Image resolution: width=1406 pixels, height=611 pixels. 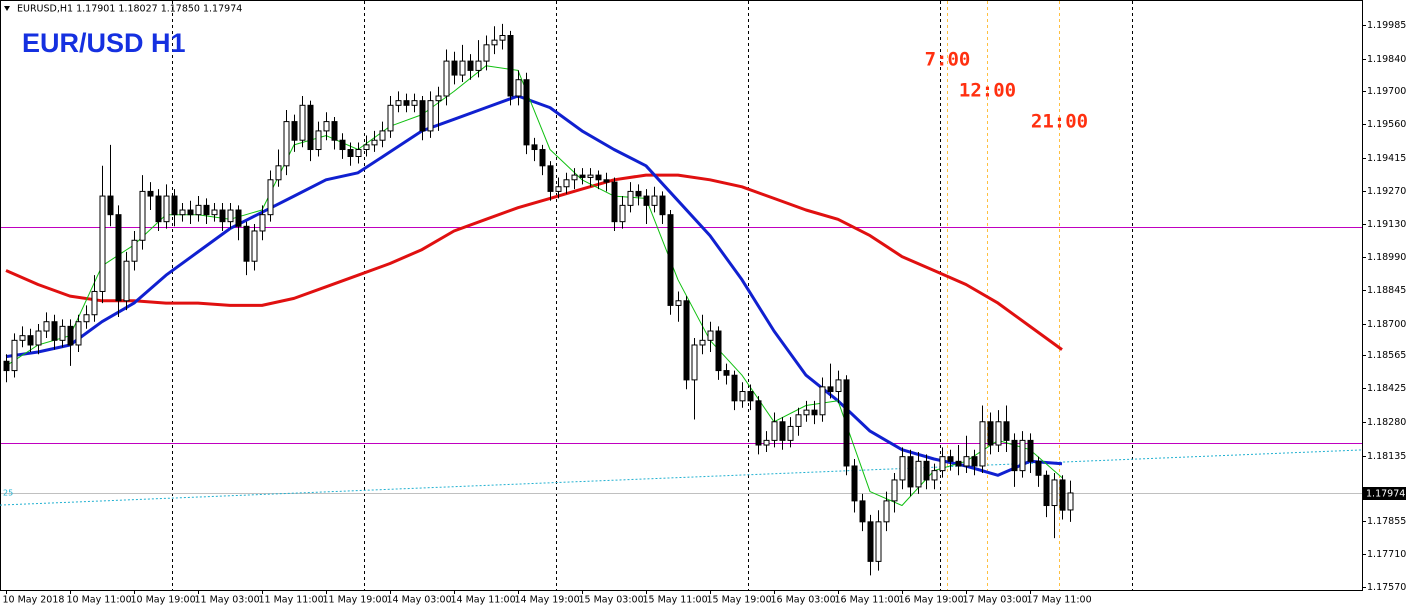 What do you see at coordinates (803, 600) in the screenshot?
I see `x-tick-label: 16 May 03:00` at bounding box center [803, 600].